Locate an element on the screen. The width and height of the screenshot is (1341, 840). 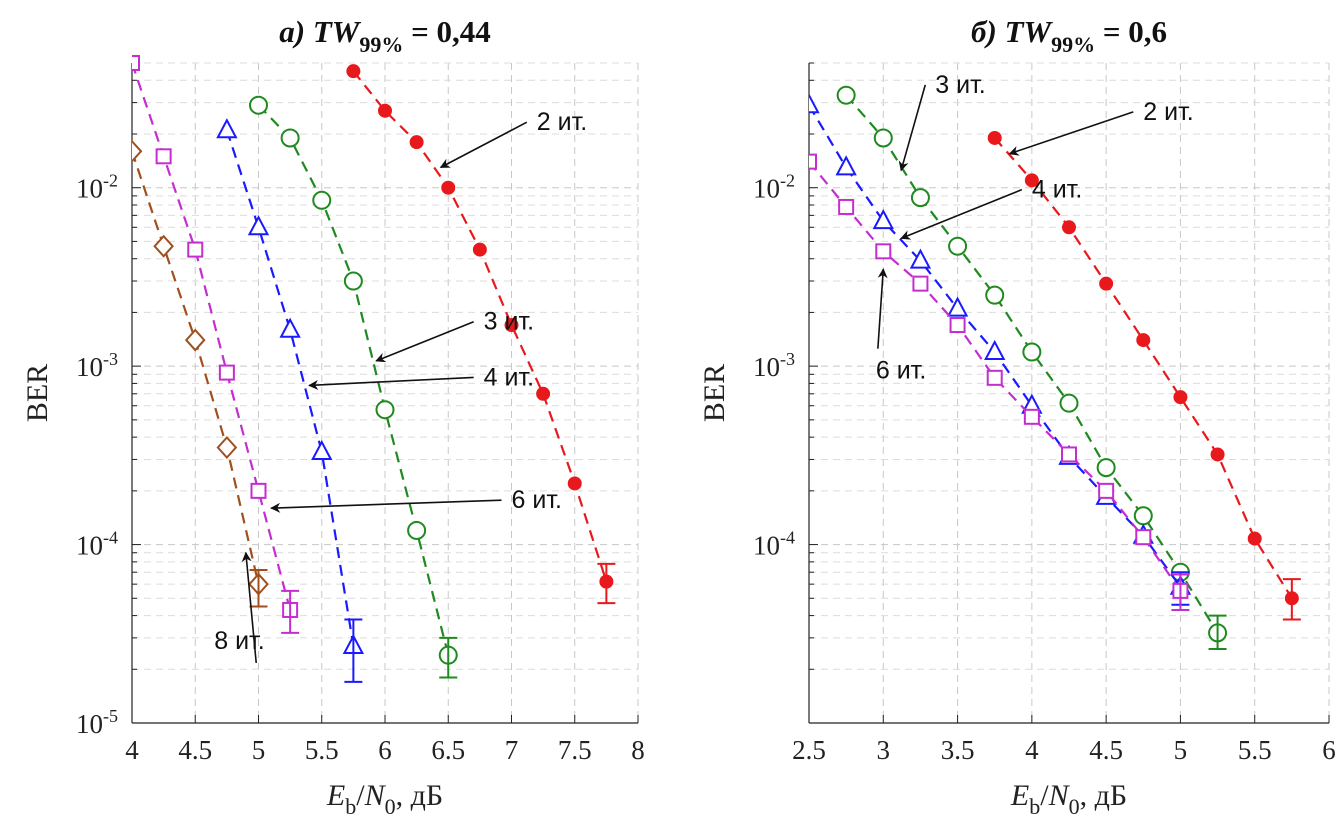
x-tick-label: 7 is located at coordinates (512, 750).